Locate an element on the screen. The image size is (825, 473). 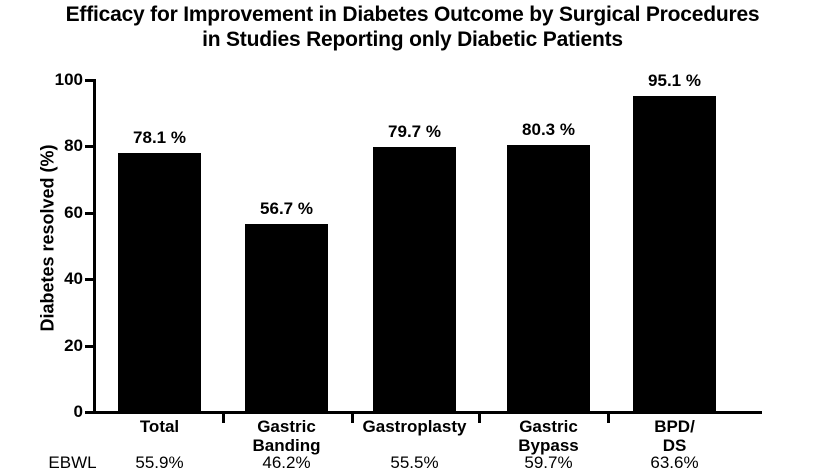
footer-label: EBWL is located at coordinates (72, 462).